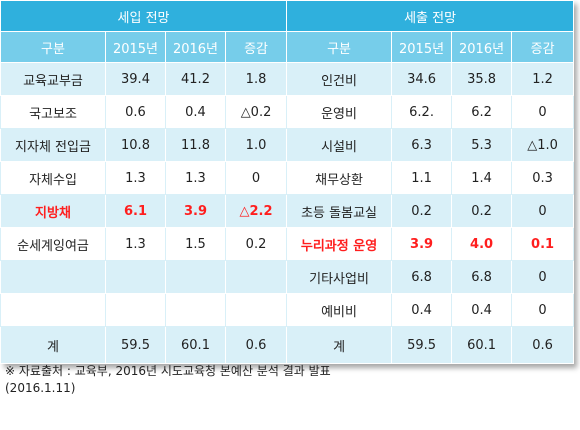 The image size is (580, 430). I want to click on income-cell-category: 자체수입, so click(53, 178).